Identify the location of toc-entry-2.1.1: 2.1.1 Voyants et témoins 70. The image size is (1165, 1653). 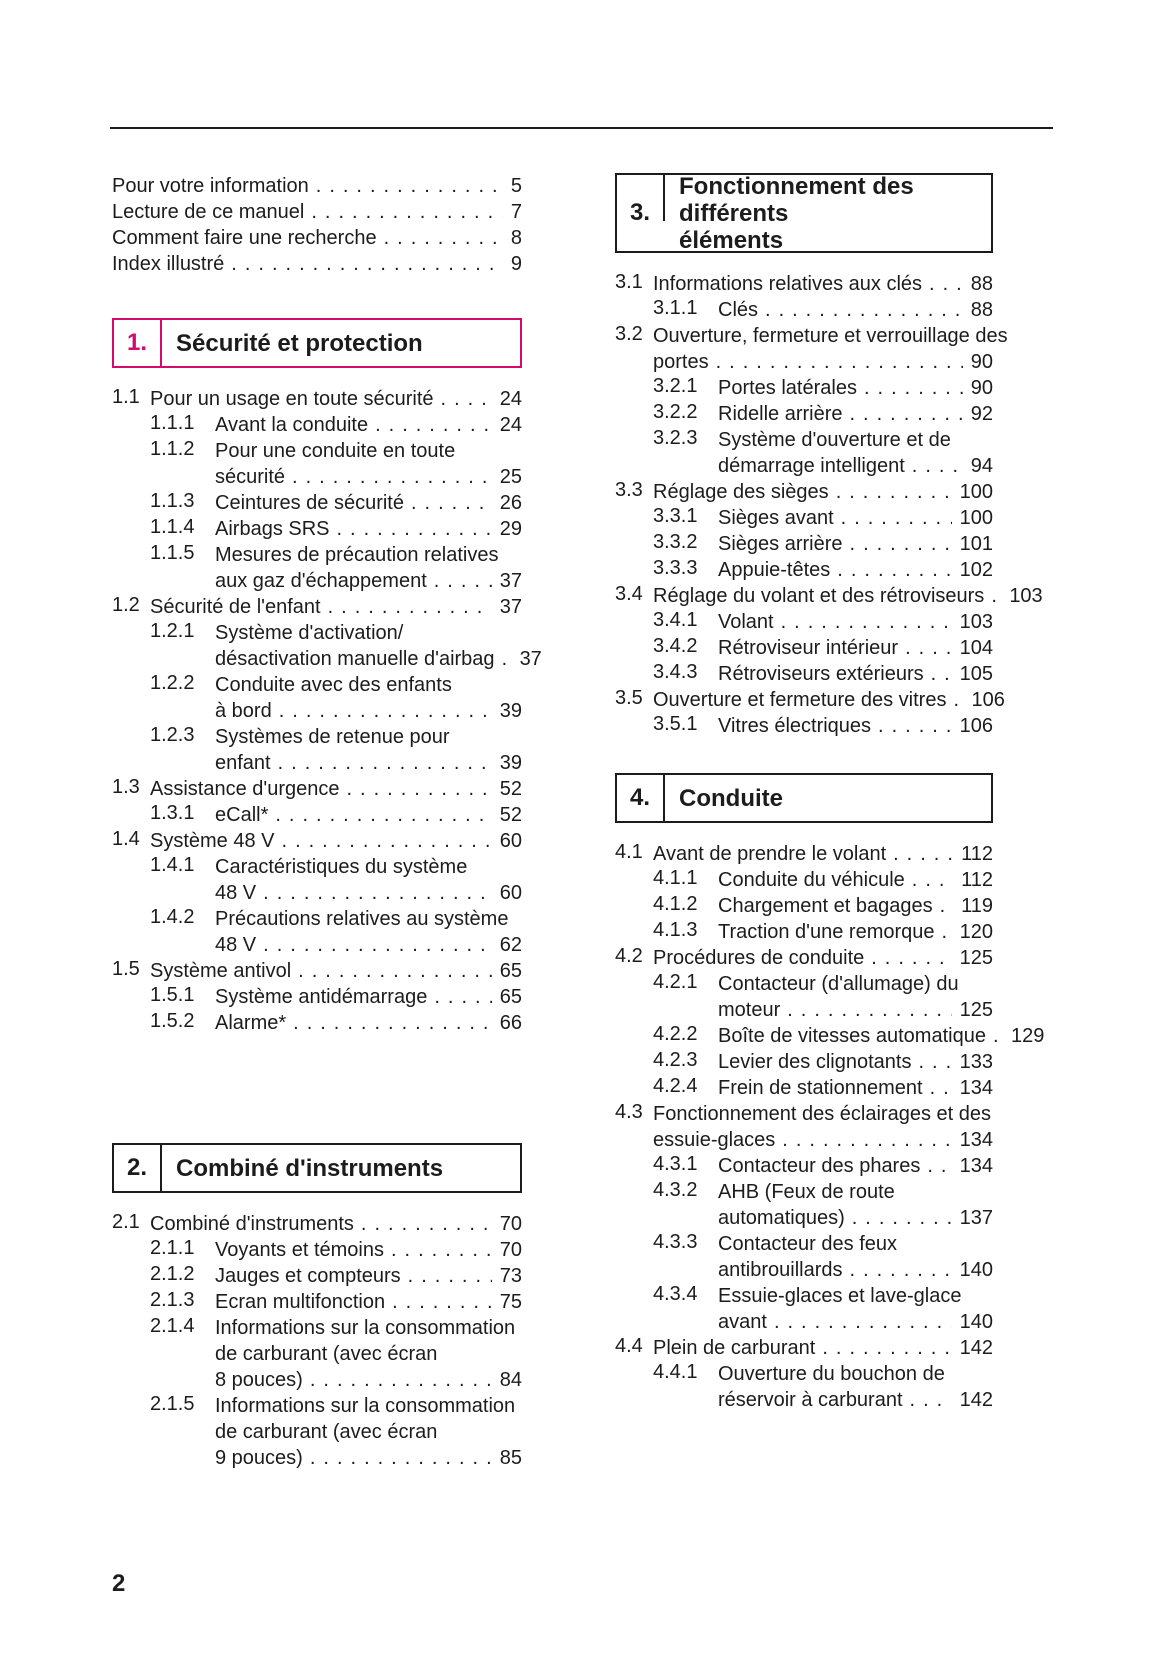
(317, 1250).